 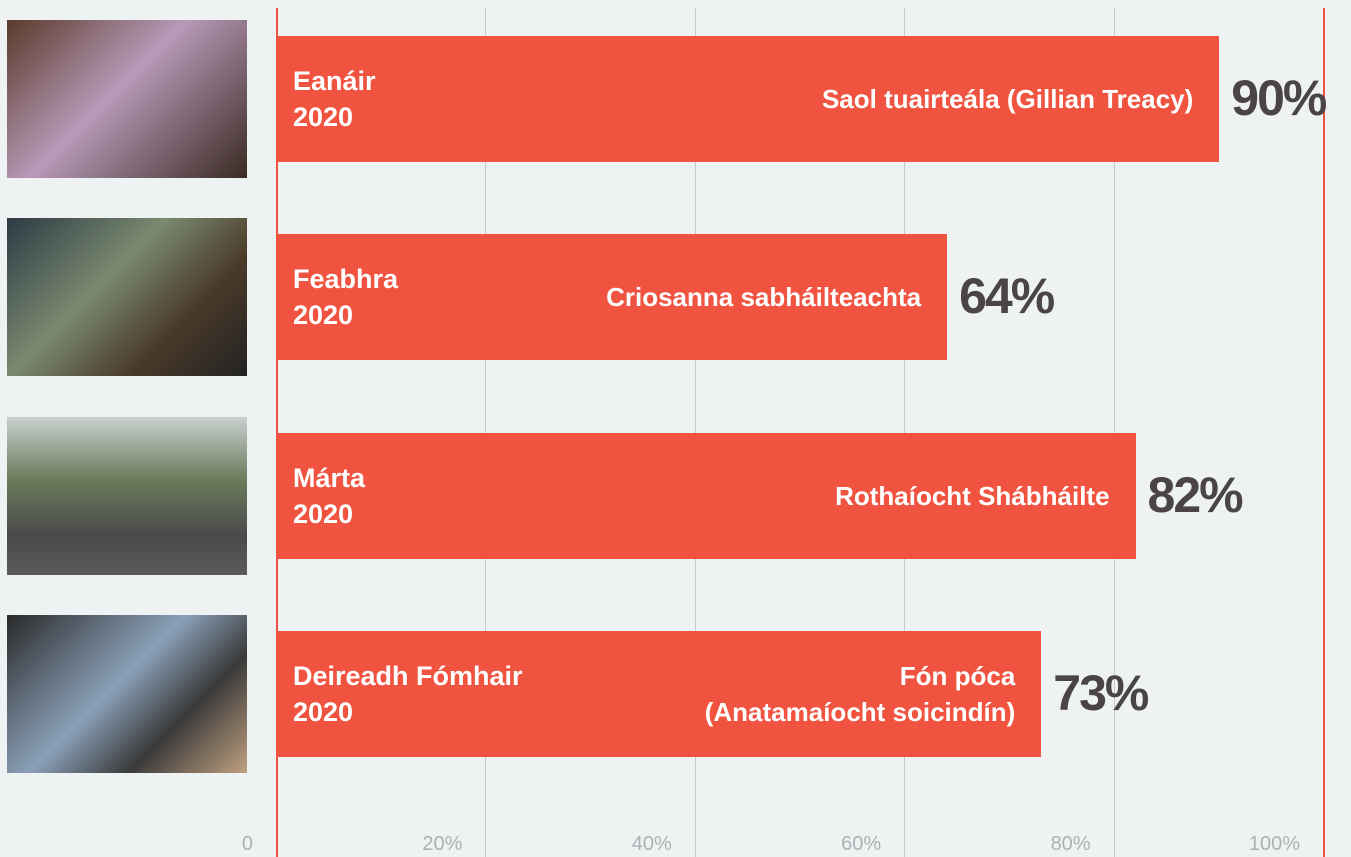 I want to click on value-label: 64%, so click(x=1007, y=296).